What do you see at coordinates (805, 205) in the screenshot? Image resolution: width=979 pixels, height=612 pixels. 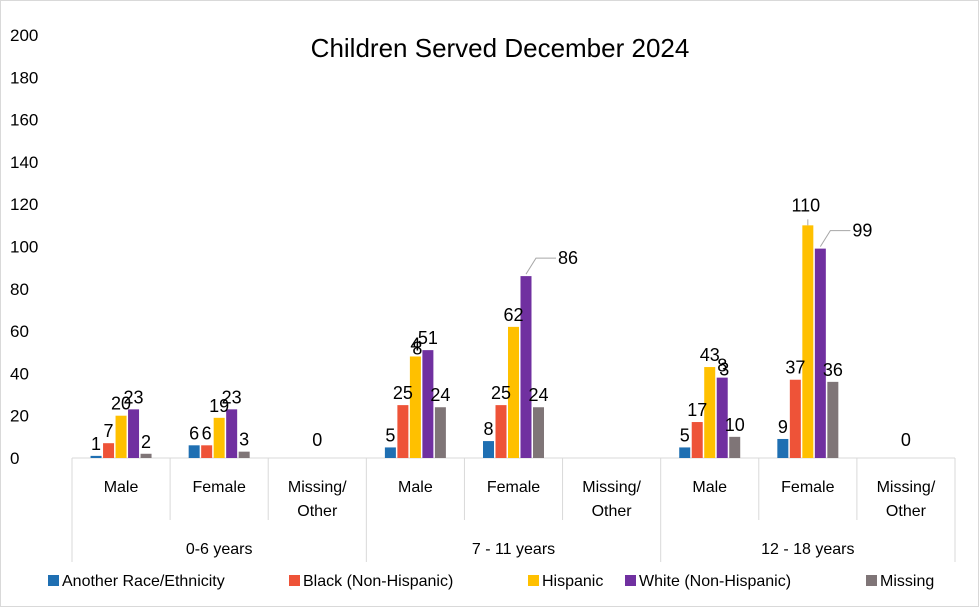 I see `data-label: 110` at bounding box center [805, 205].